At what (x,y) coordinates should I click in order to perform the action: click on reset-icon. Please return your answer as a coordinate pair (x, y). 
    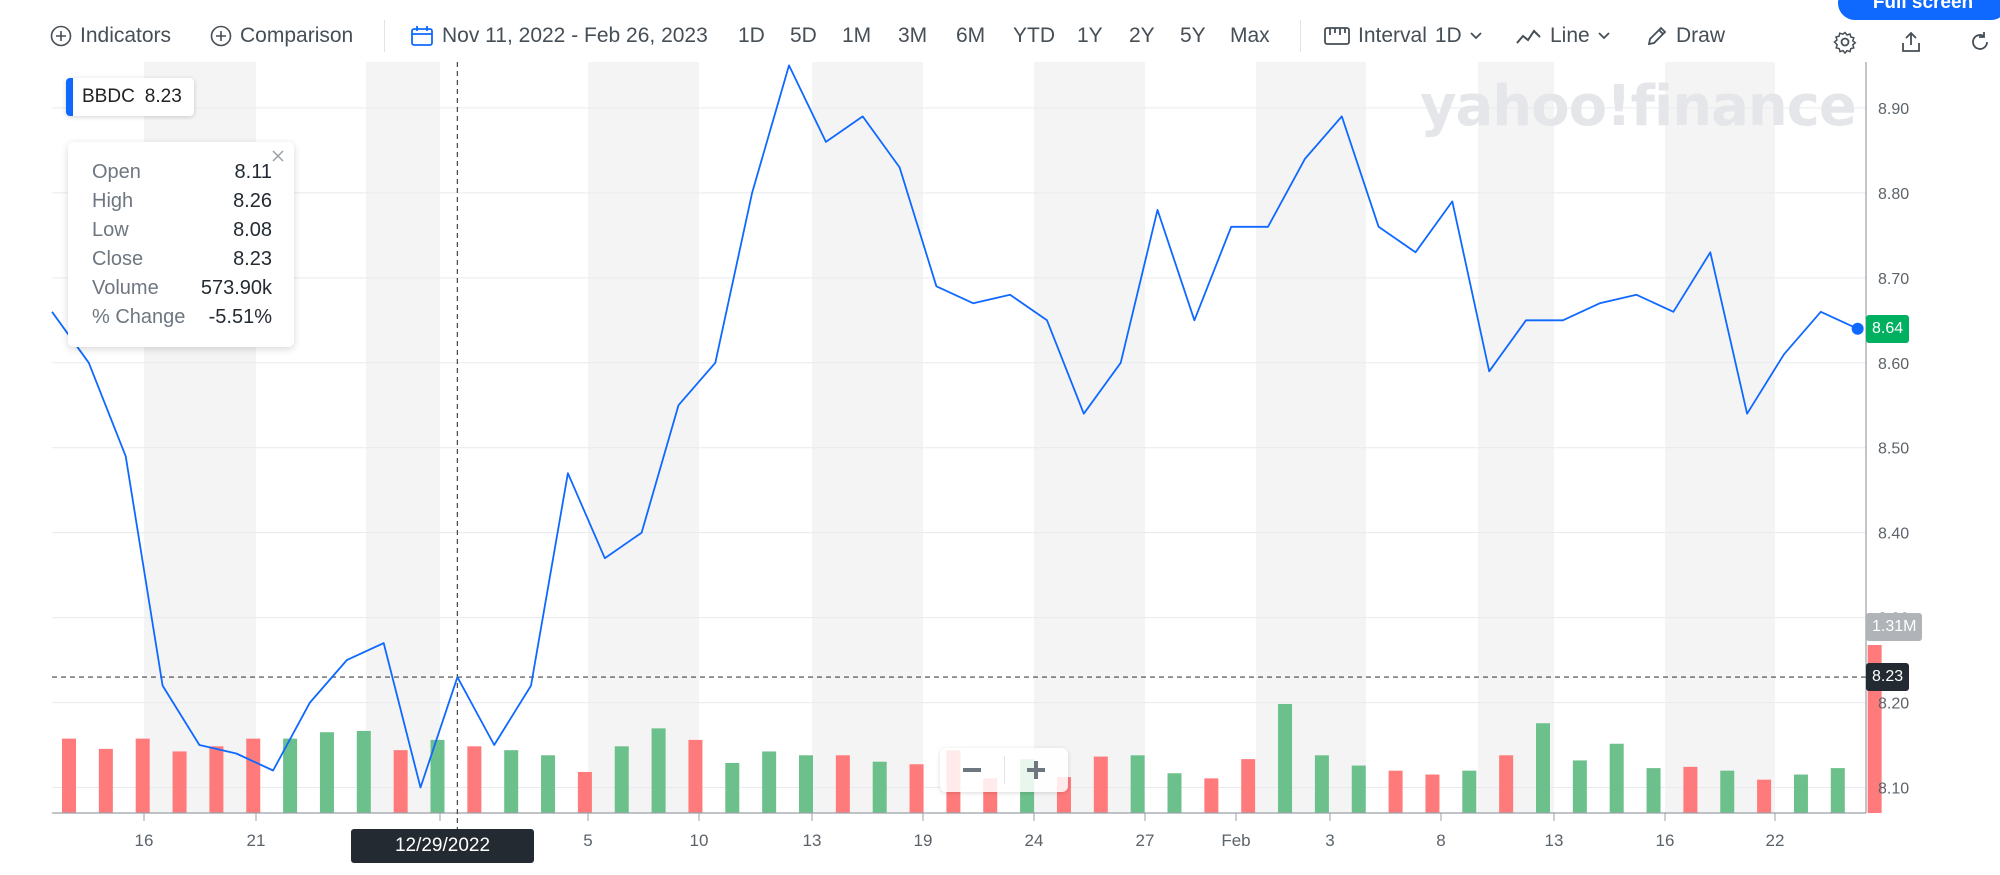
    Looking at the image, I should click on (1980, 41).